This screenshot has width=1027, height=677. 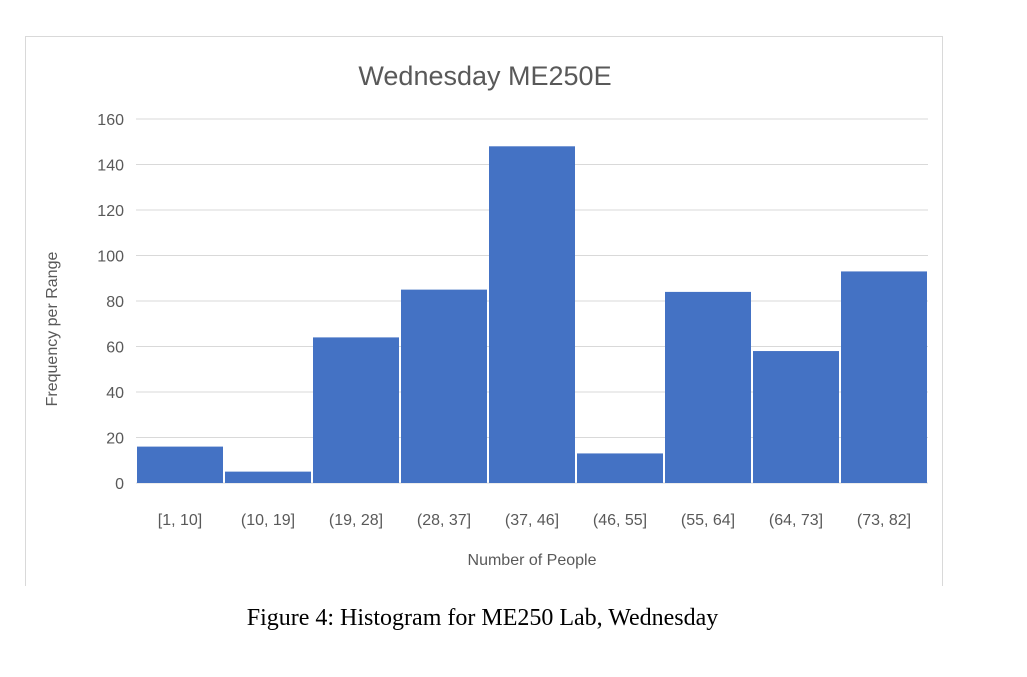 I want to click on y-axis-ticks: 0 20 40 60 80 100 120 140 160, so click(x=110, y=302).